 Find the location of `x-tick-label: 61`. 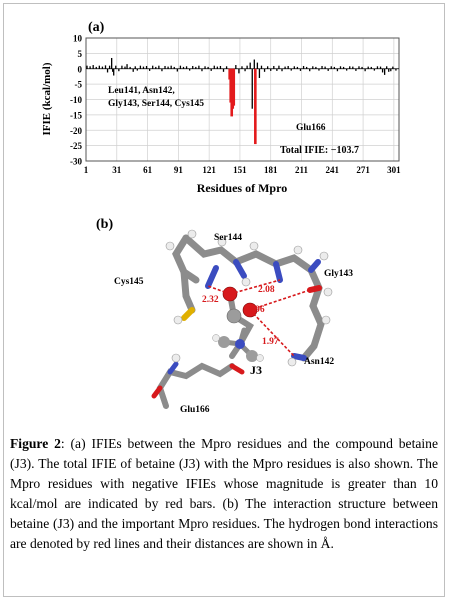

x-tick-label: 61 is located at coordinates (148, 170).